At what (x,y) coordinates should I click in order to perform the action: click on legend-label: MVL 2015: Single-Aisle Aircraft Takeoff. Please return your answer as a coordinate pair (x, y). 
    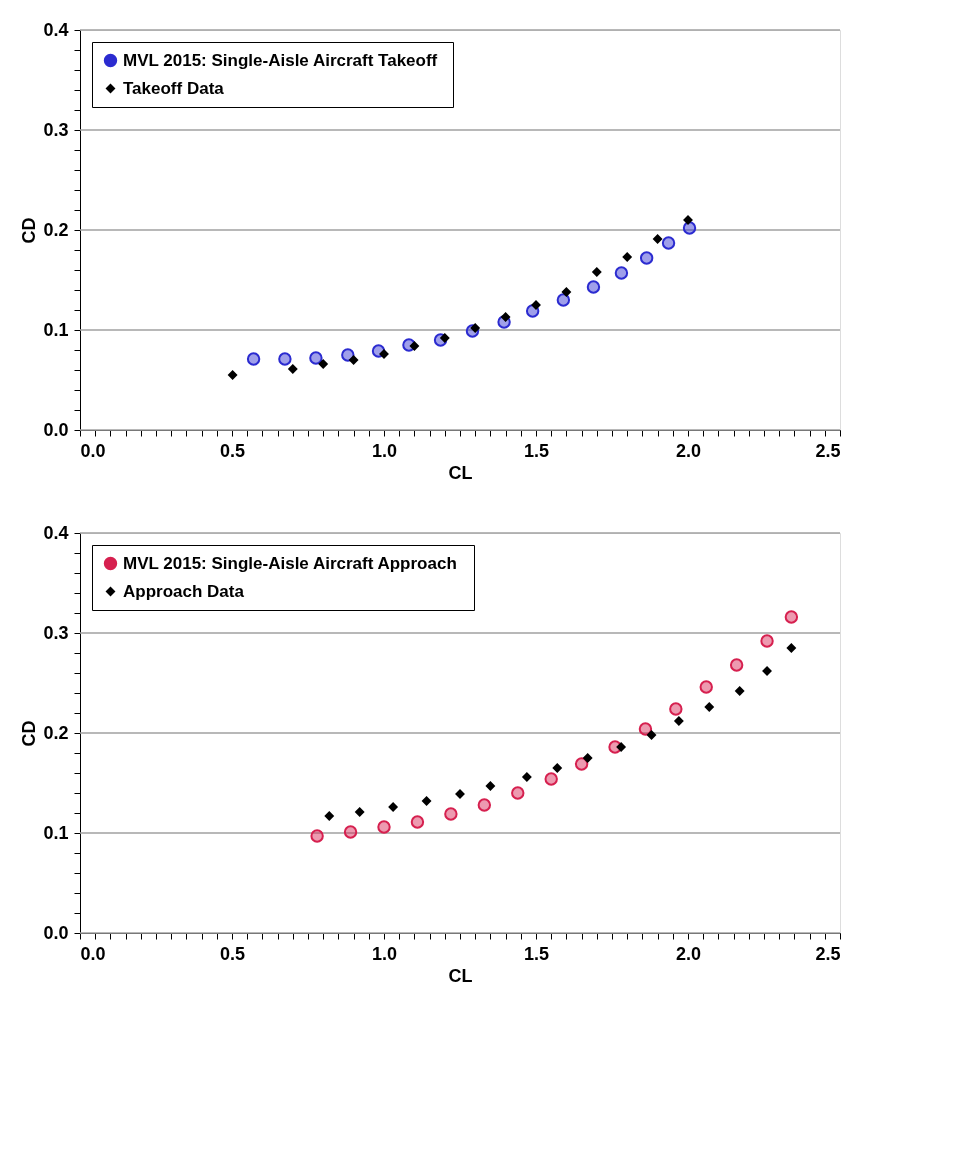
    Looking at the image, I should click on (280, 60).